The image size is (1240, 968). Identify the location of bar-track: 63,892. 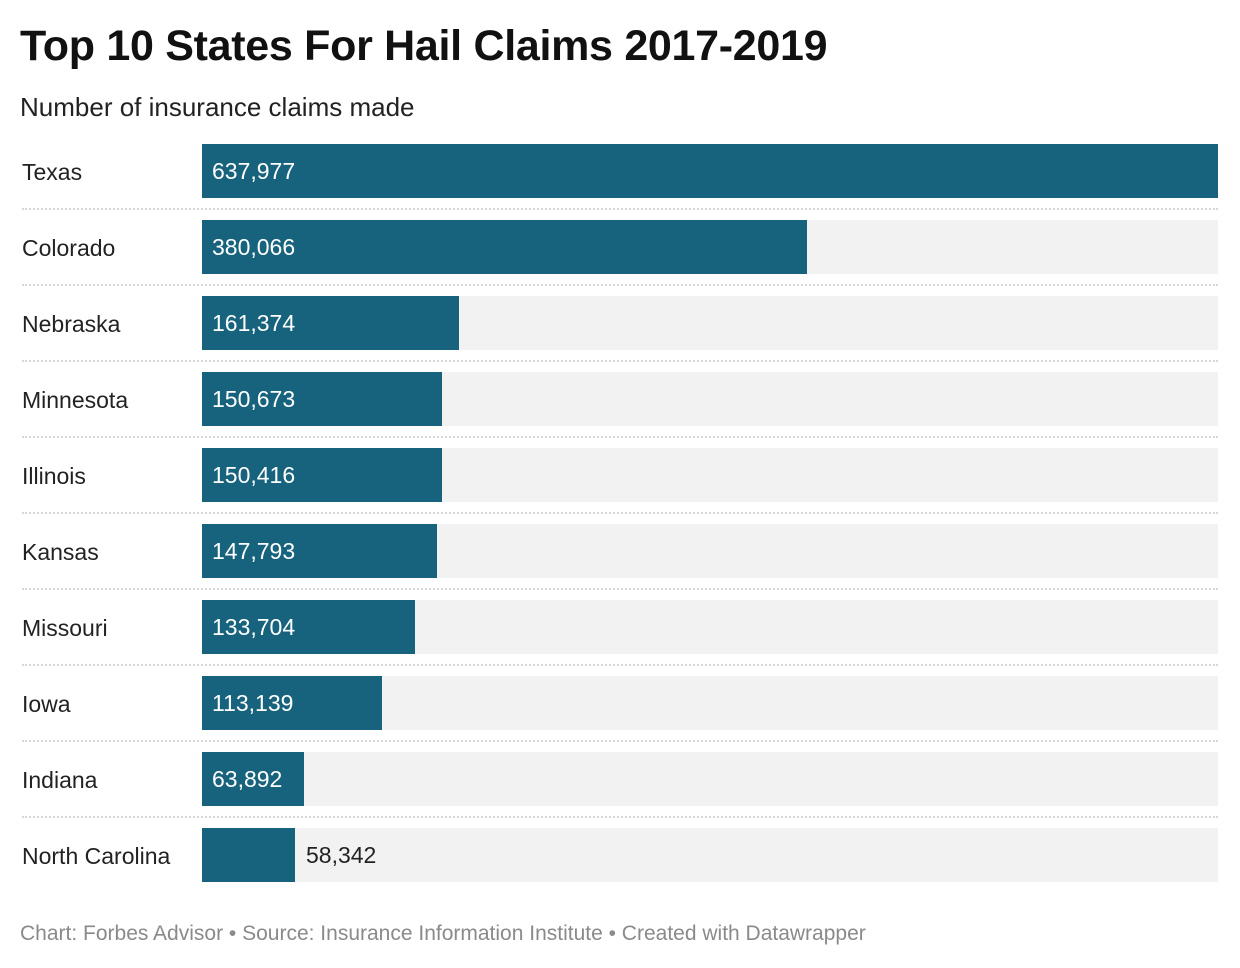
(710, 779).